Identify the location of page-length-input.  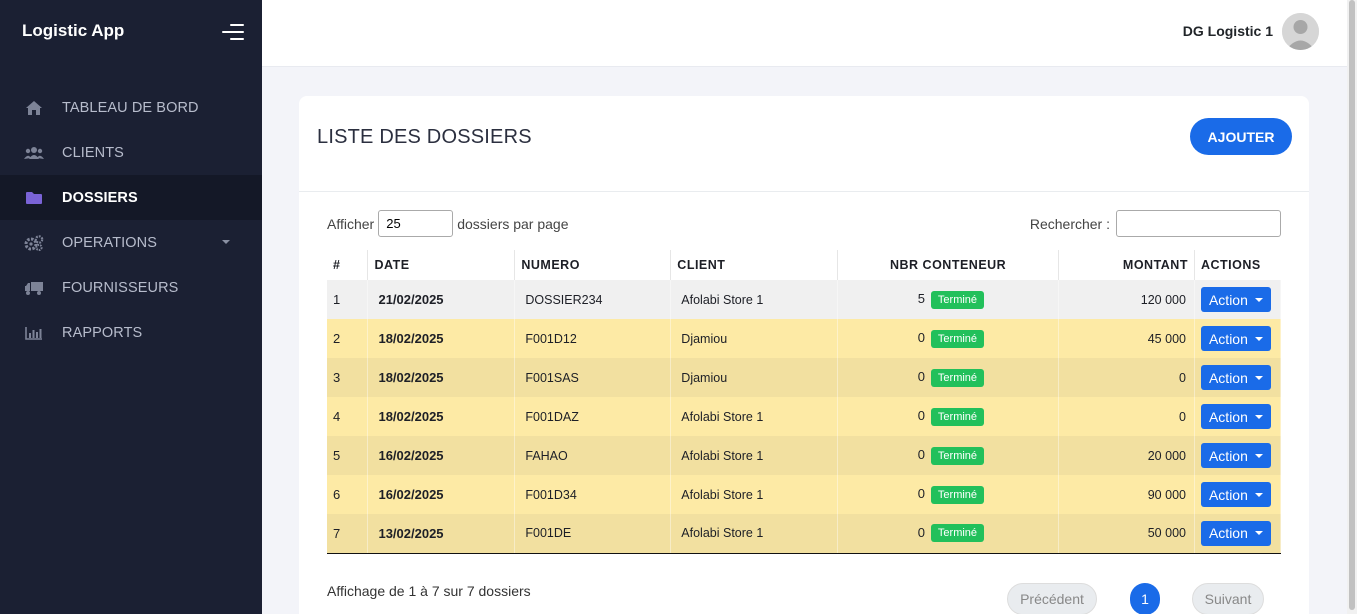
(416, 223).